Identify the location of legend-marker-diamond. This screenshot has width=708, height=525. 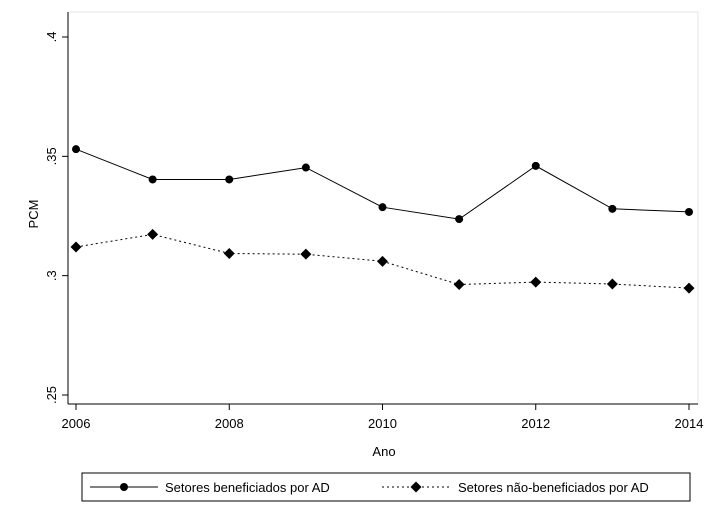
(416, 487).